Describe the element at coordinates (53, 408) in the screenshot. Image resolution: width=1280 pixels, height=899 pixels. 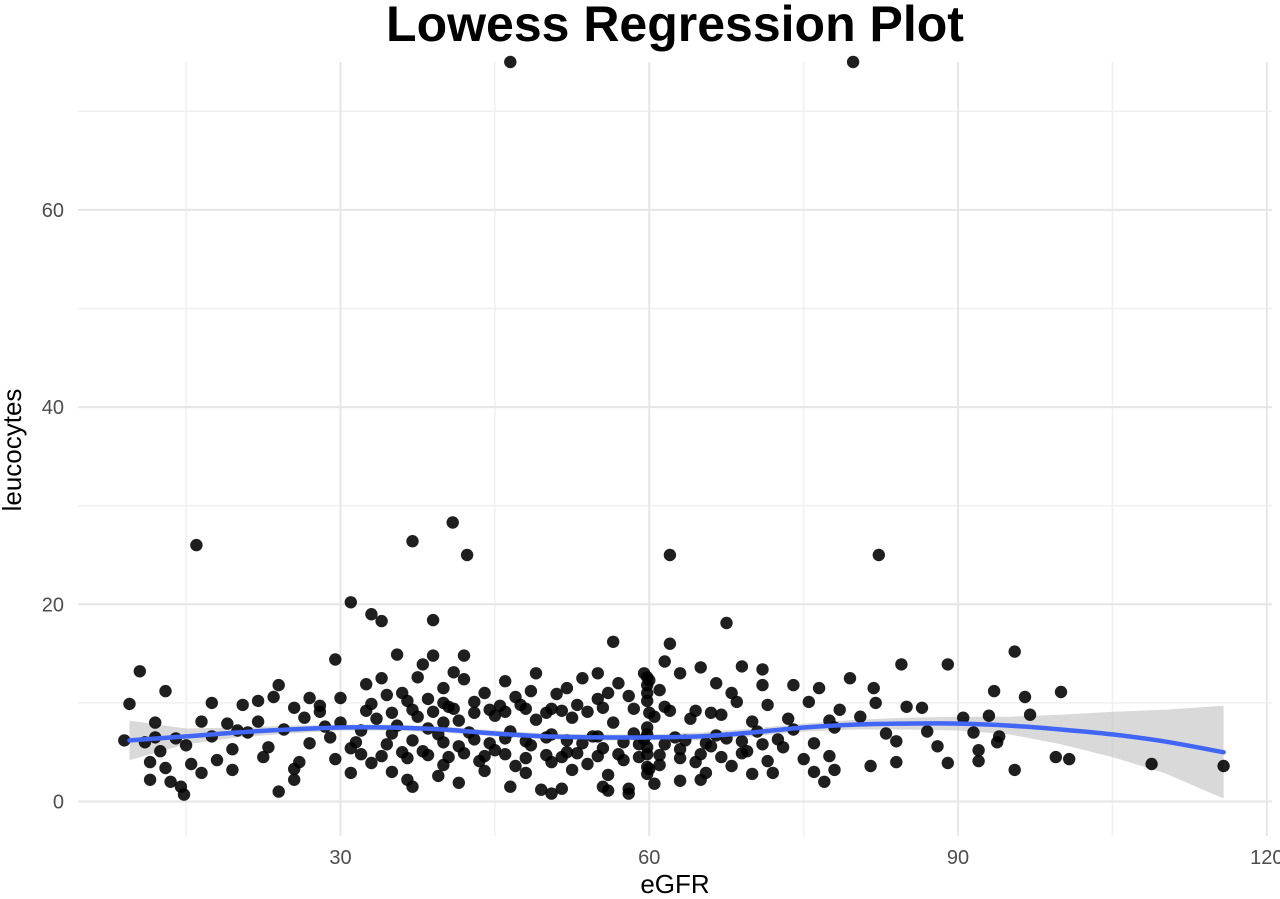
I see `y-tick-label: 40` at that location.